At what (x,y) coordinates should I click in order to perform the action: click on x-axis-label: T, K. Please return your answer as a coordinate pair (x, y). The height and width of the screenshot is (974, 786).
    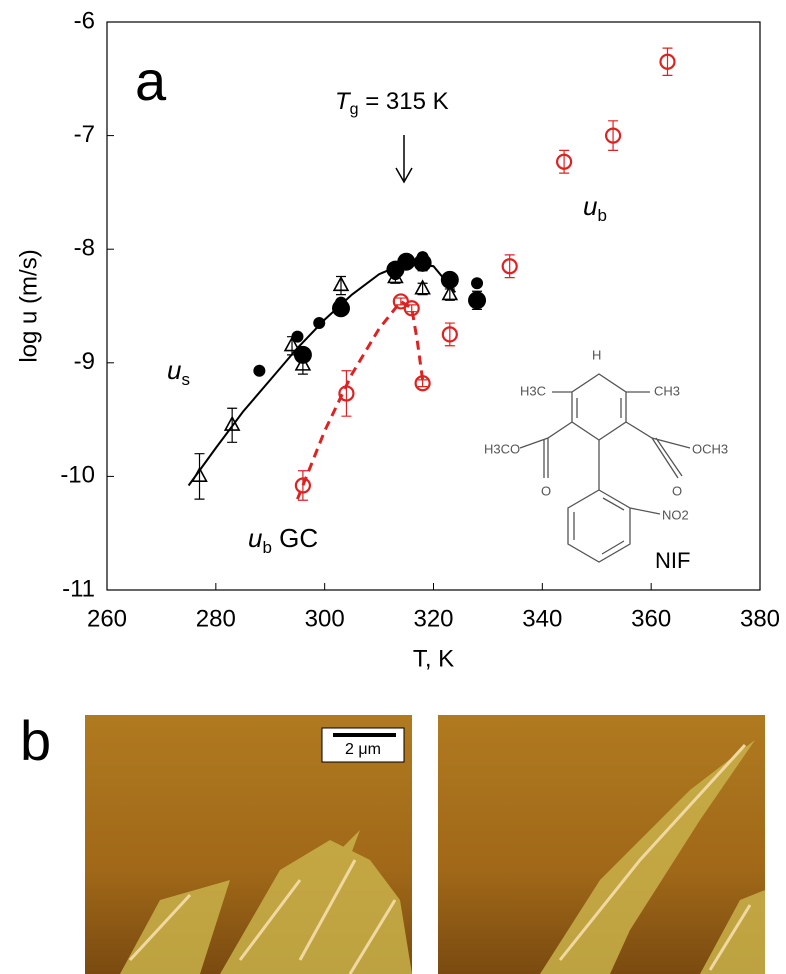
    Looking at the image, I should click on (433, 658).